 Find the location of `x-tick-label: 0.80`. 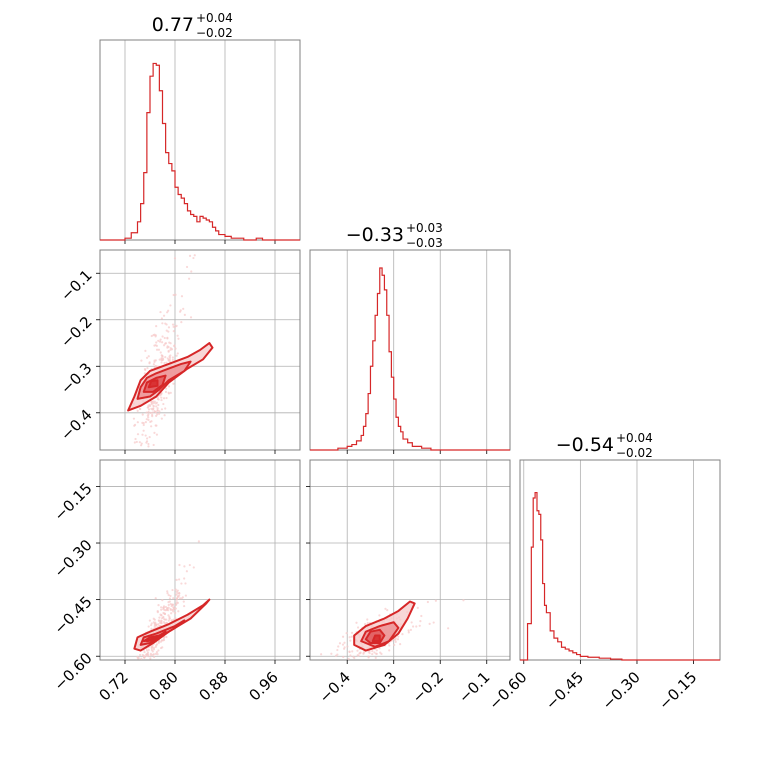

x-tick-label: 0.80 is located at coordinates (163, 686).